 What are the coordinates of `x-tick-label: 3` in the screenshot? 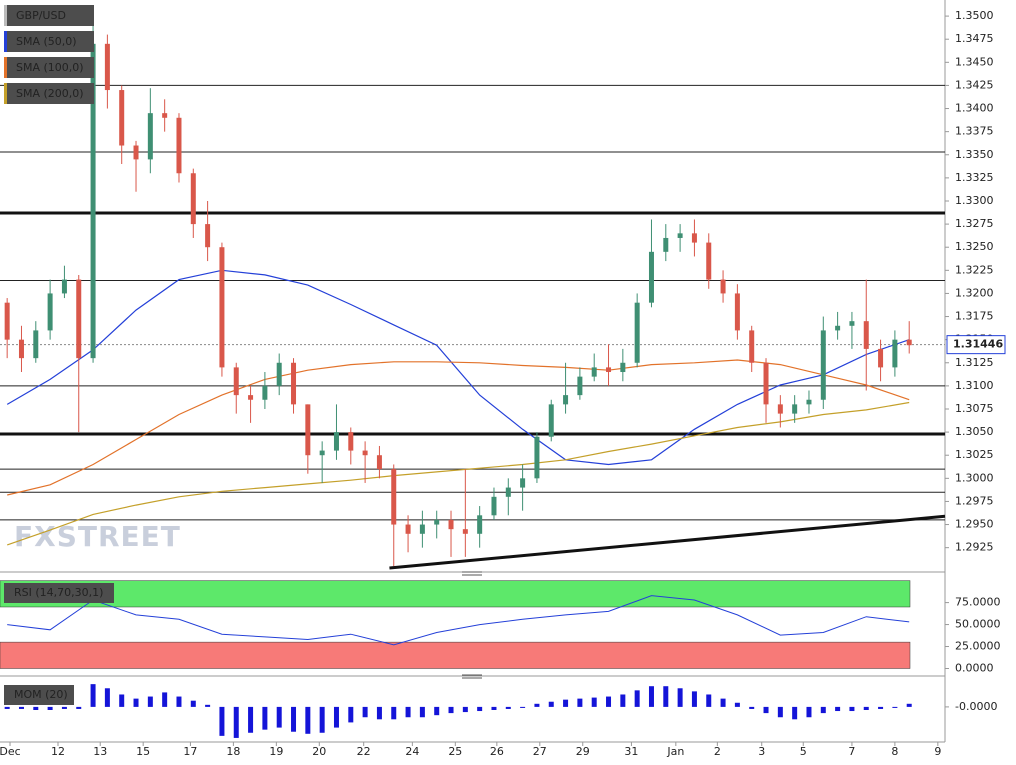 It's located at (761, 751).